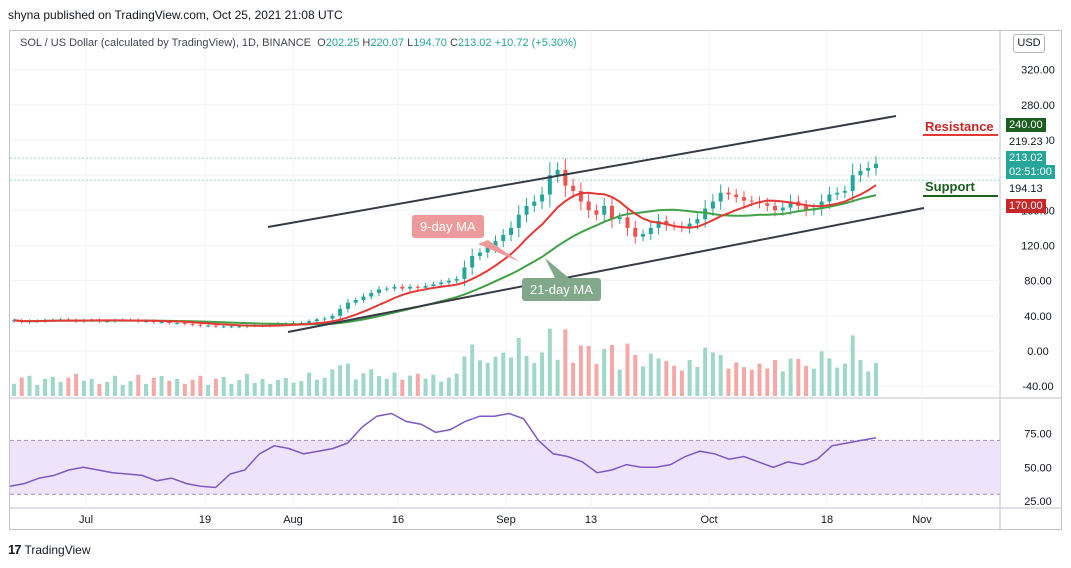 The image size is (1071, 568). I want to click on time-tick-label: 16, so click(398, 520).